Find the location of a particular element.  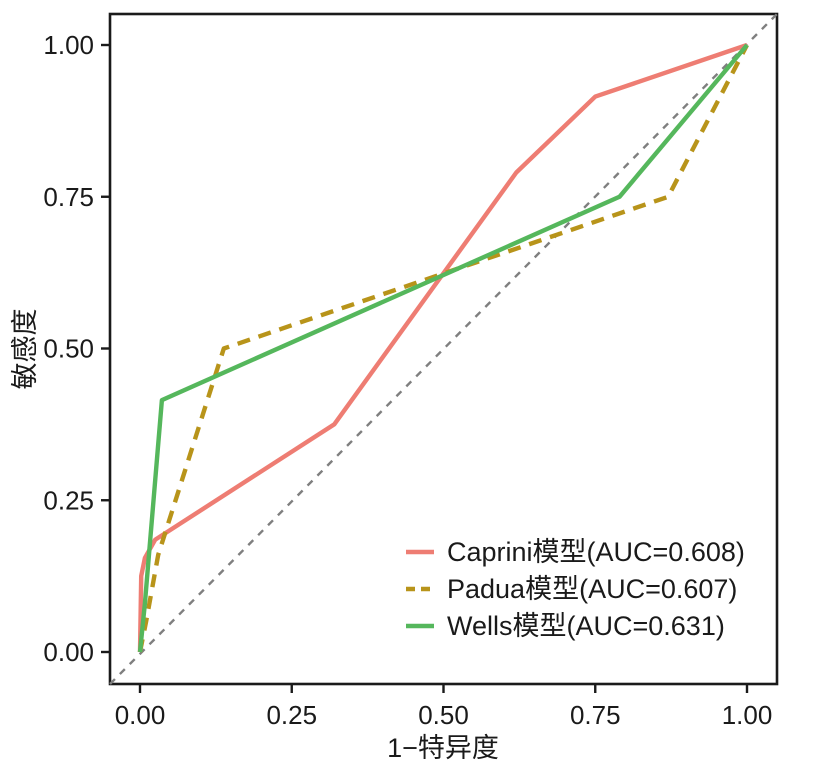

legend-label-caprini: Caprini模型(AUC=0.608) is located at coordinates (596, 552).